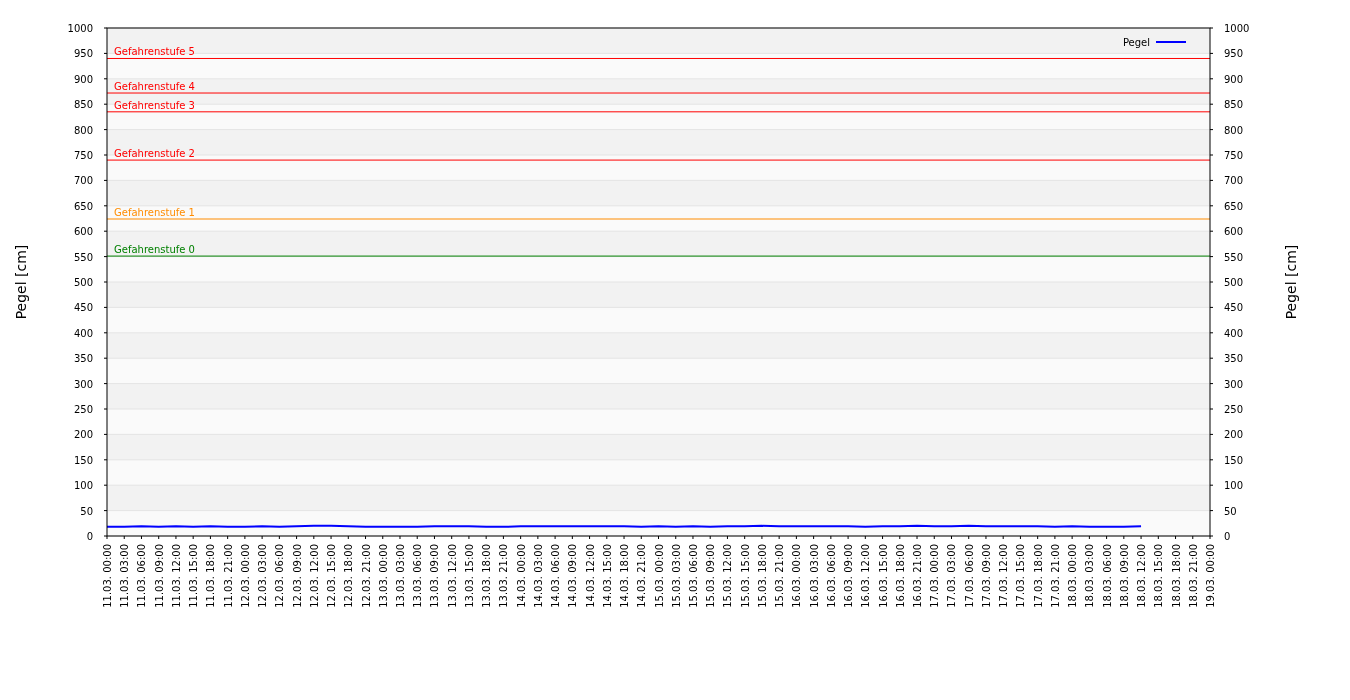 The width and height of the screenshot is (1350, 700). I want to click on x-tick-label: 17.03. 06:00, so click(969, 576).